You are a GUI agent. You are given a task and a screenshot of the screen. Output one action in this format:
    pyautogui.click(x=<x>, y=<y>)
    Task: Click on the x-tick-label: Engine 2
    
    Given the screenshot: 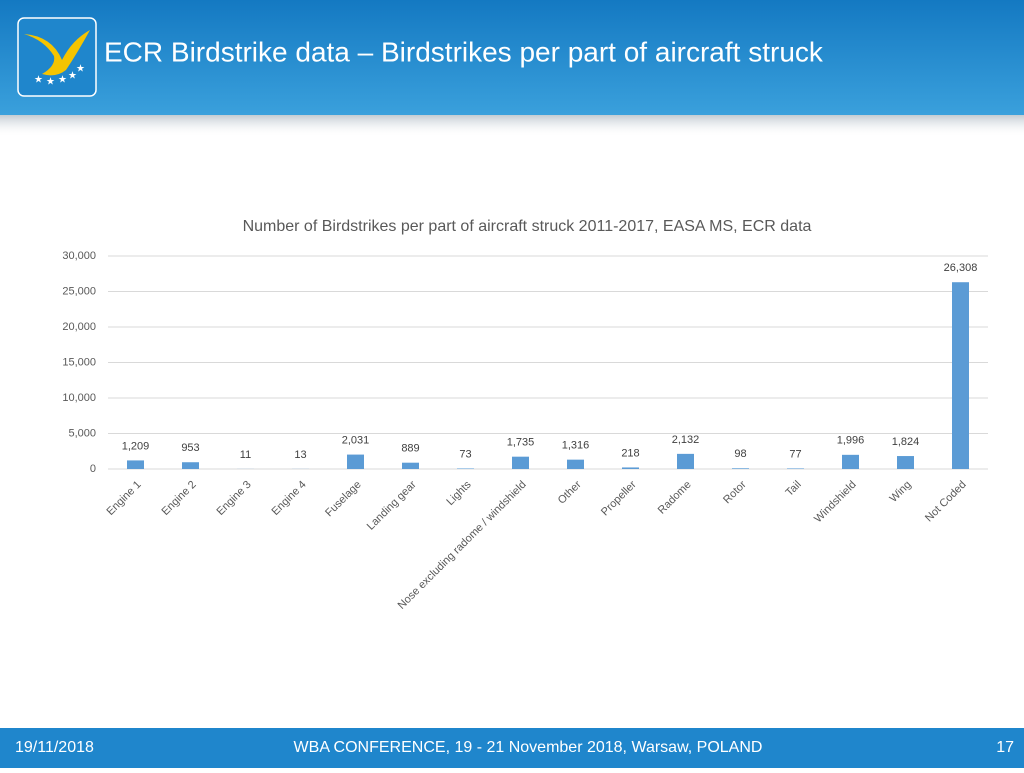 What is the action you would take?
    pyautogui.click(x=178, y=498)
    